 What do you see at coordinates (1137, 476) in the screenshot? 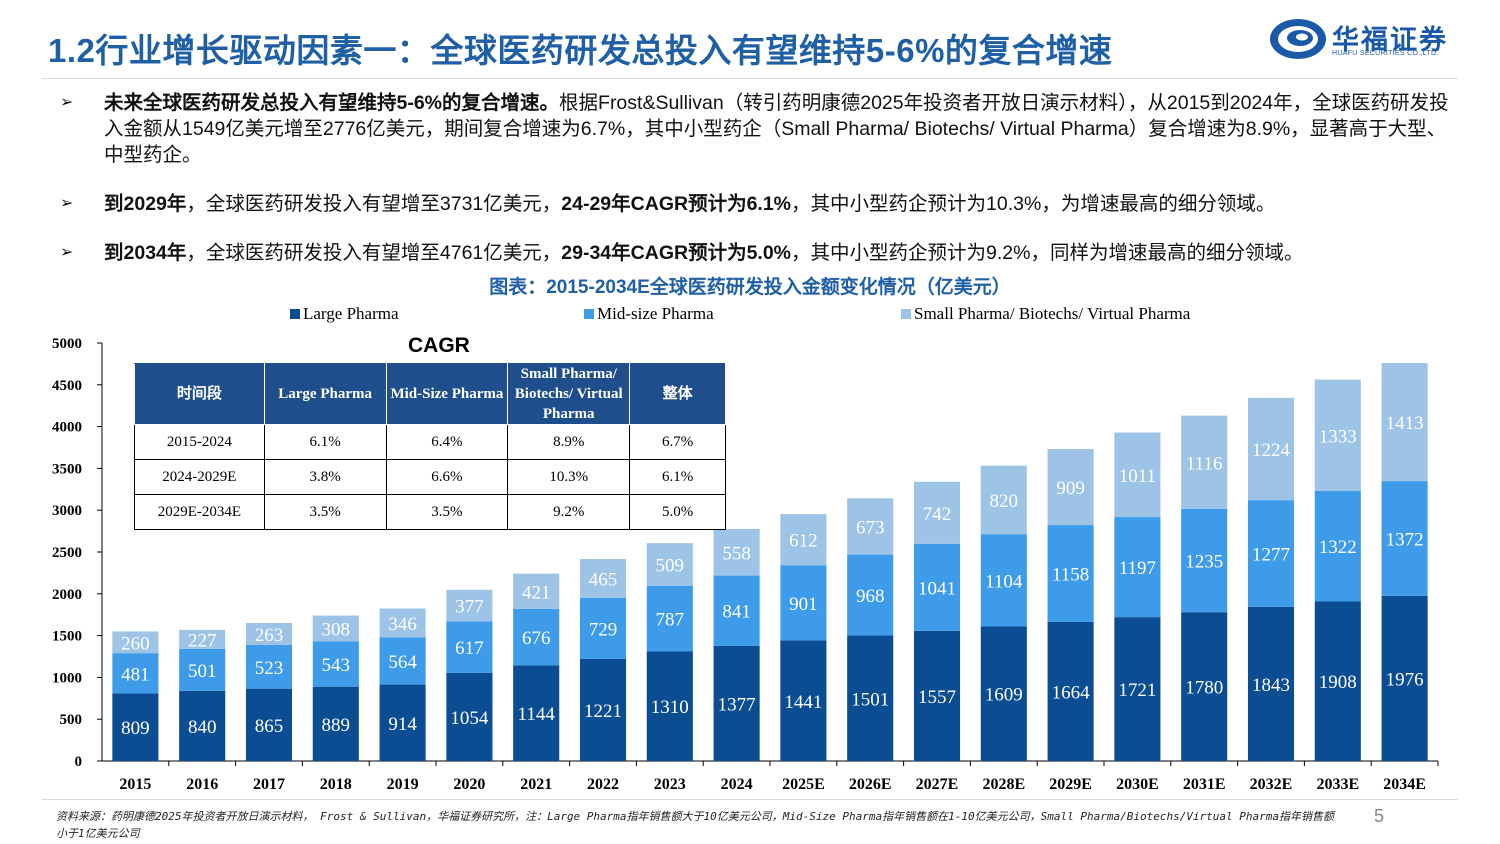
I see `data-label: 1011` at bounding box center [1137, 476].